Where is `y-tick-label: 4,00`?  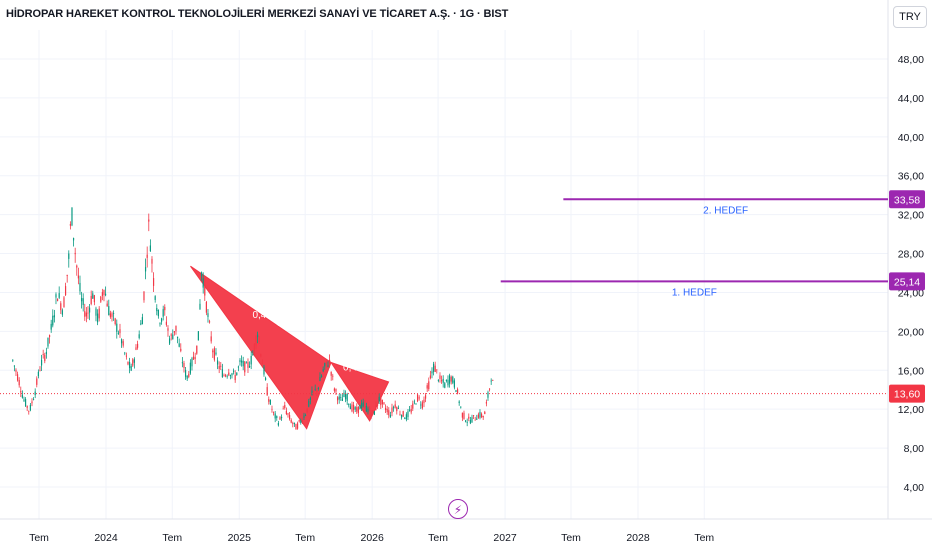
y-tick-label: 4,00 is located at coordinates (914, 488).